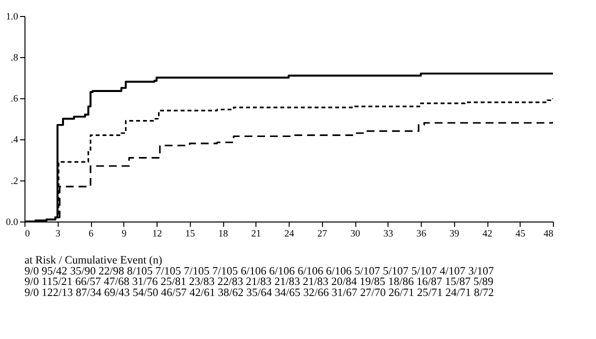 This screenshot has height=339, width=596. What do you see at coordinates (12, 222) in the screenshot?
I see `y-tick-label: 0.0` at bounding box center [12, 222].